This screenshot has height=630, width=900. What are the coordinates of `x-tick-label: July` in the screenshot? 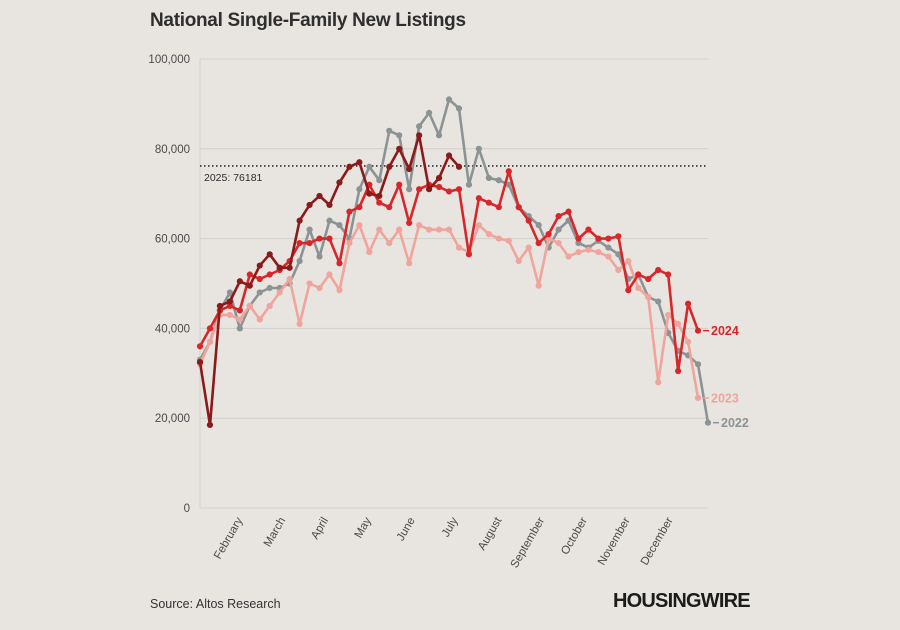 It's located at (450, 527).